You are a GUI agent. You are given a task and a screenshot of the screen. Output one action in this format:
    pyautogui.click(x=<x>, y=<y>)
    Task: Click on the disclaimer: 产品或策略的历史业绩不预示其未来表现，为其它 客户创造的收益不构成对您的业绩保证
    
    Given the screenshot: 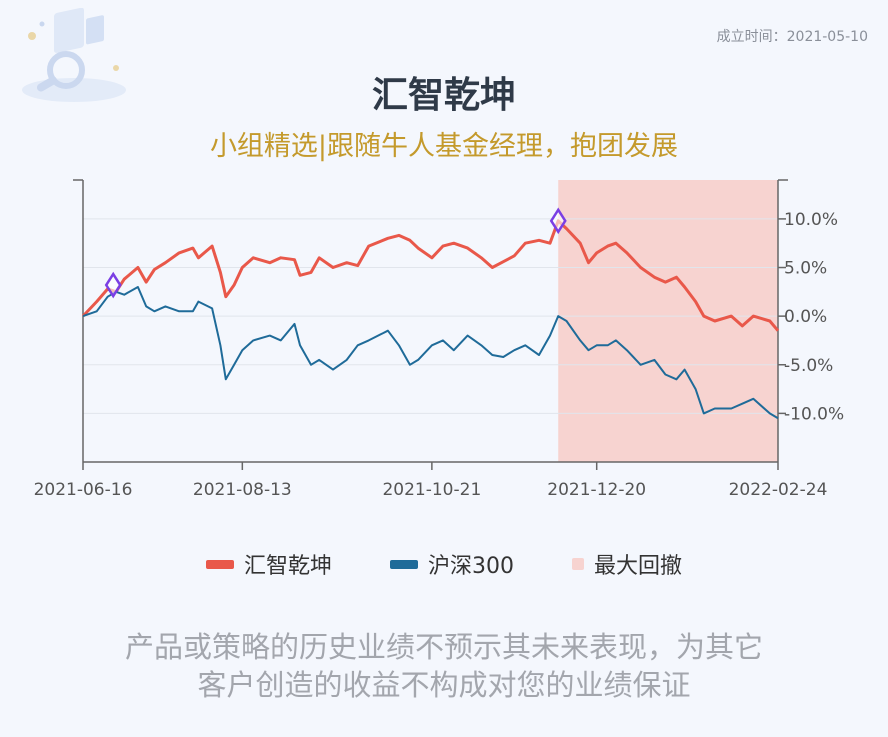 What is the action you would take?
    pyautogui.click(x=444, y=666)
    